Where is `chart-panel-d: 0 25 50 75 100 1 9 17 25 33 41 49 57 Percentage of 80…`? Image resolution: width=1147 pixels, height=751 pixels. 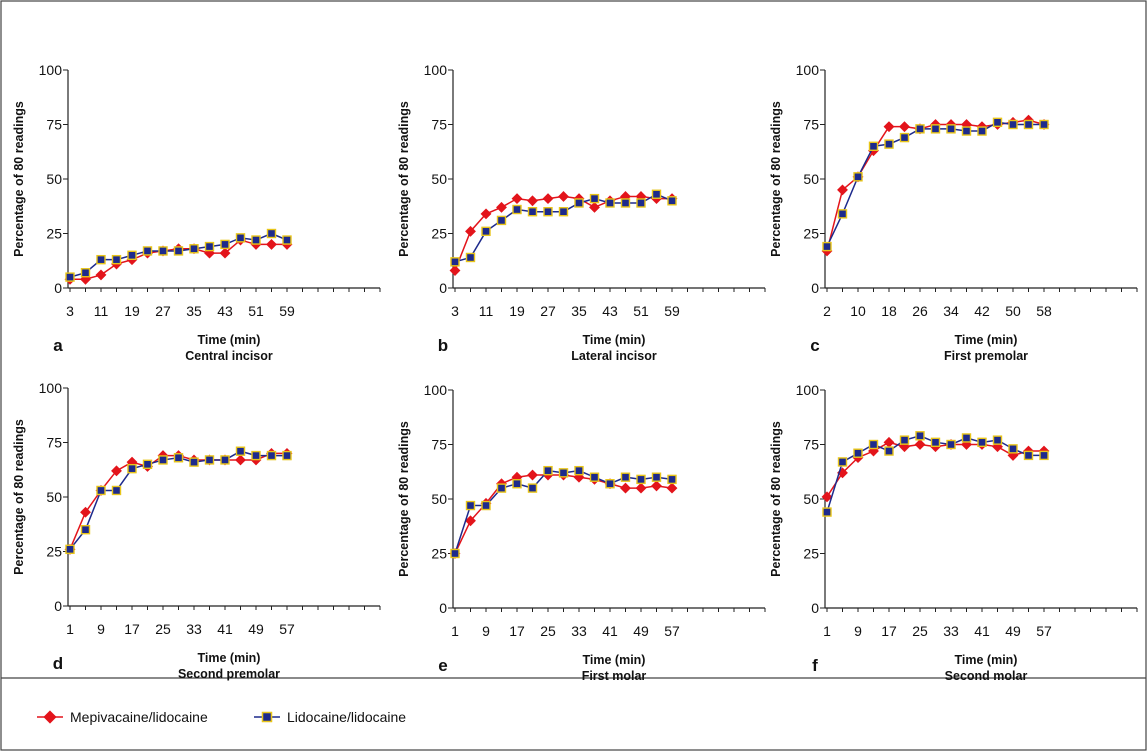 chart-panel-d: 0 25 50 75 100 1 9 17 25 33 41 49 57 Percentage of 80… is located at coordinates (196, 530).